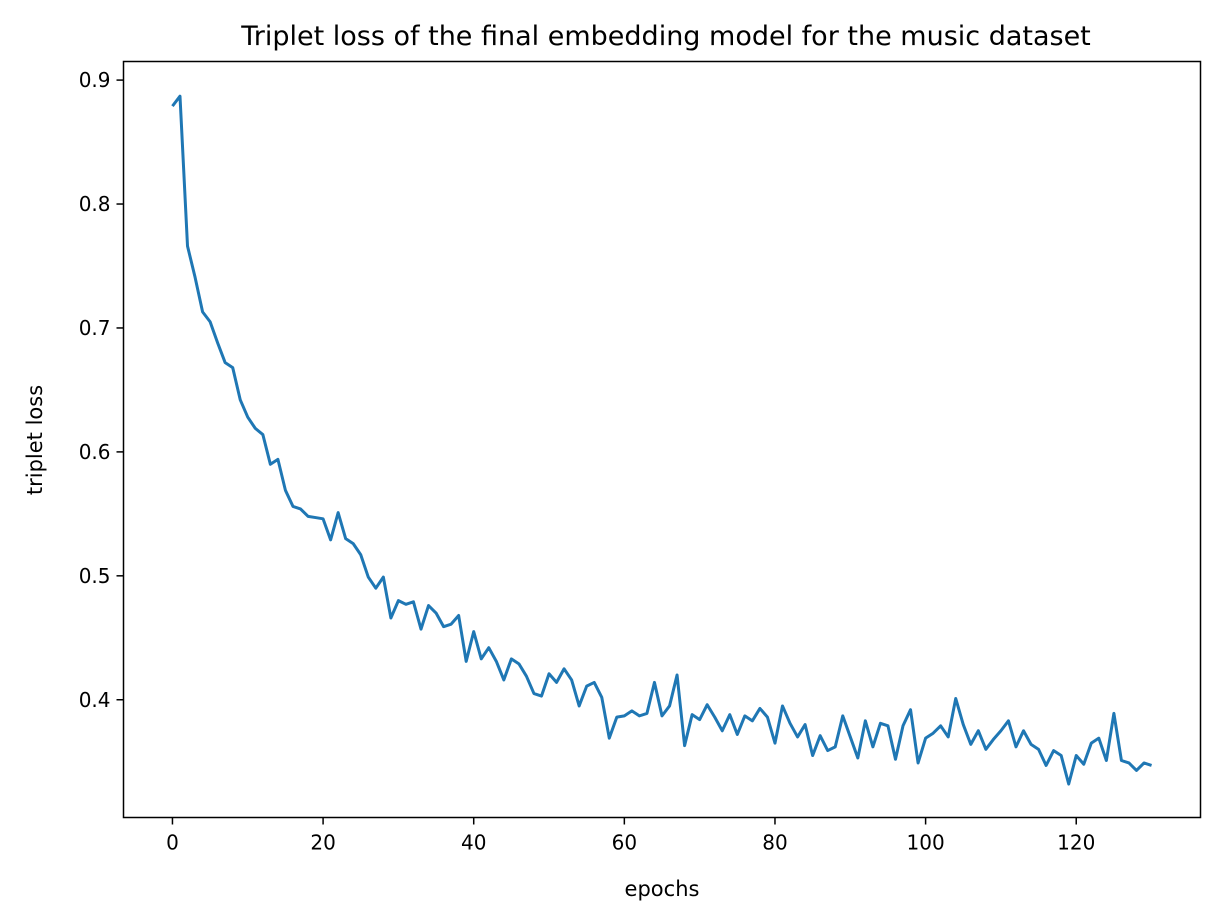  Describe the element at coordinates (1076, 843) in the screenshot. I see `x-tick-label: 120` at that location.